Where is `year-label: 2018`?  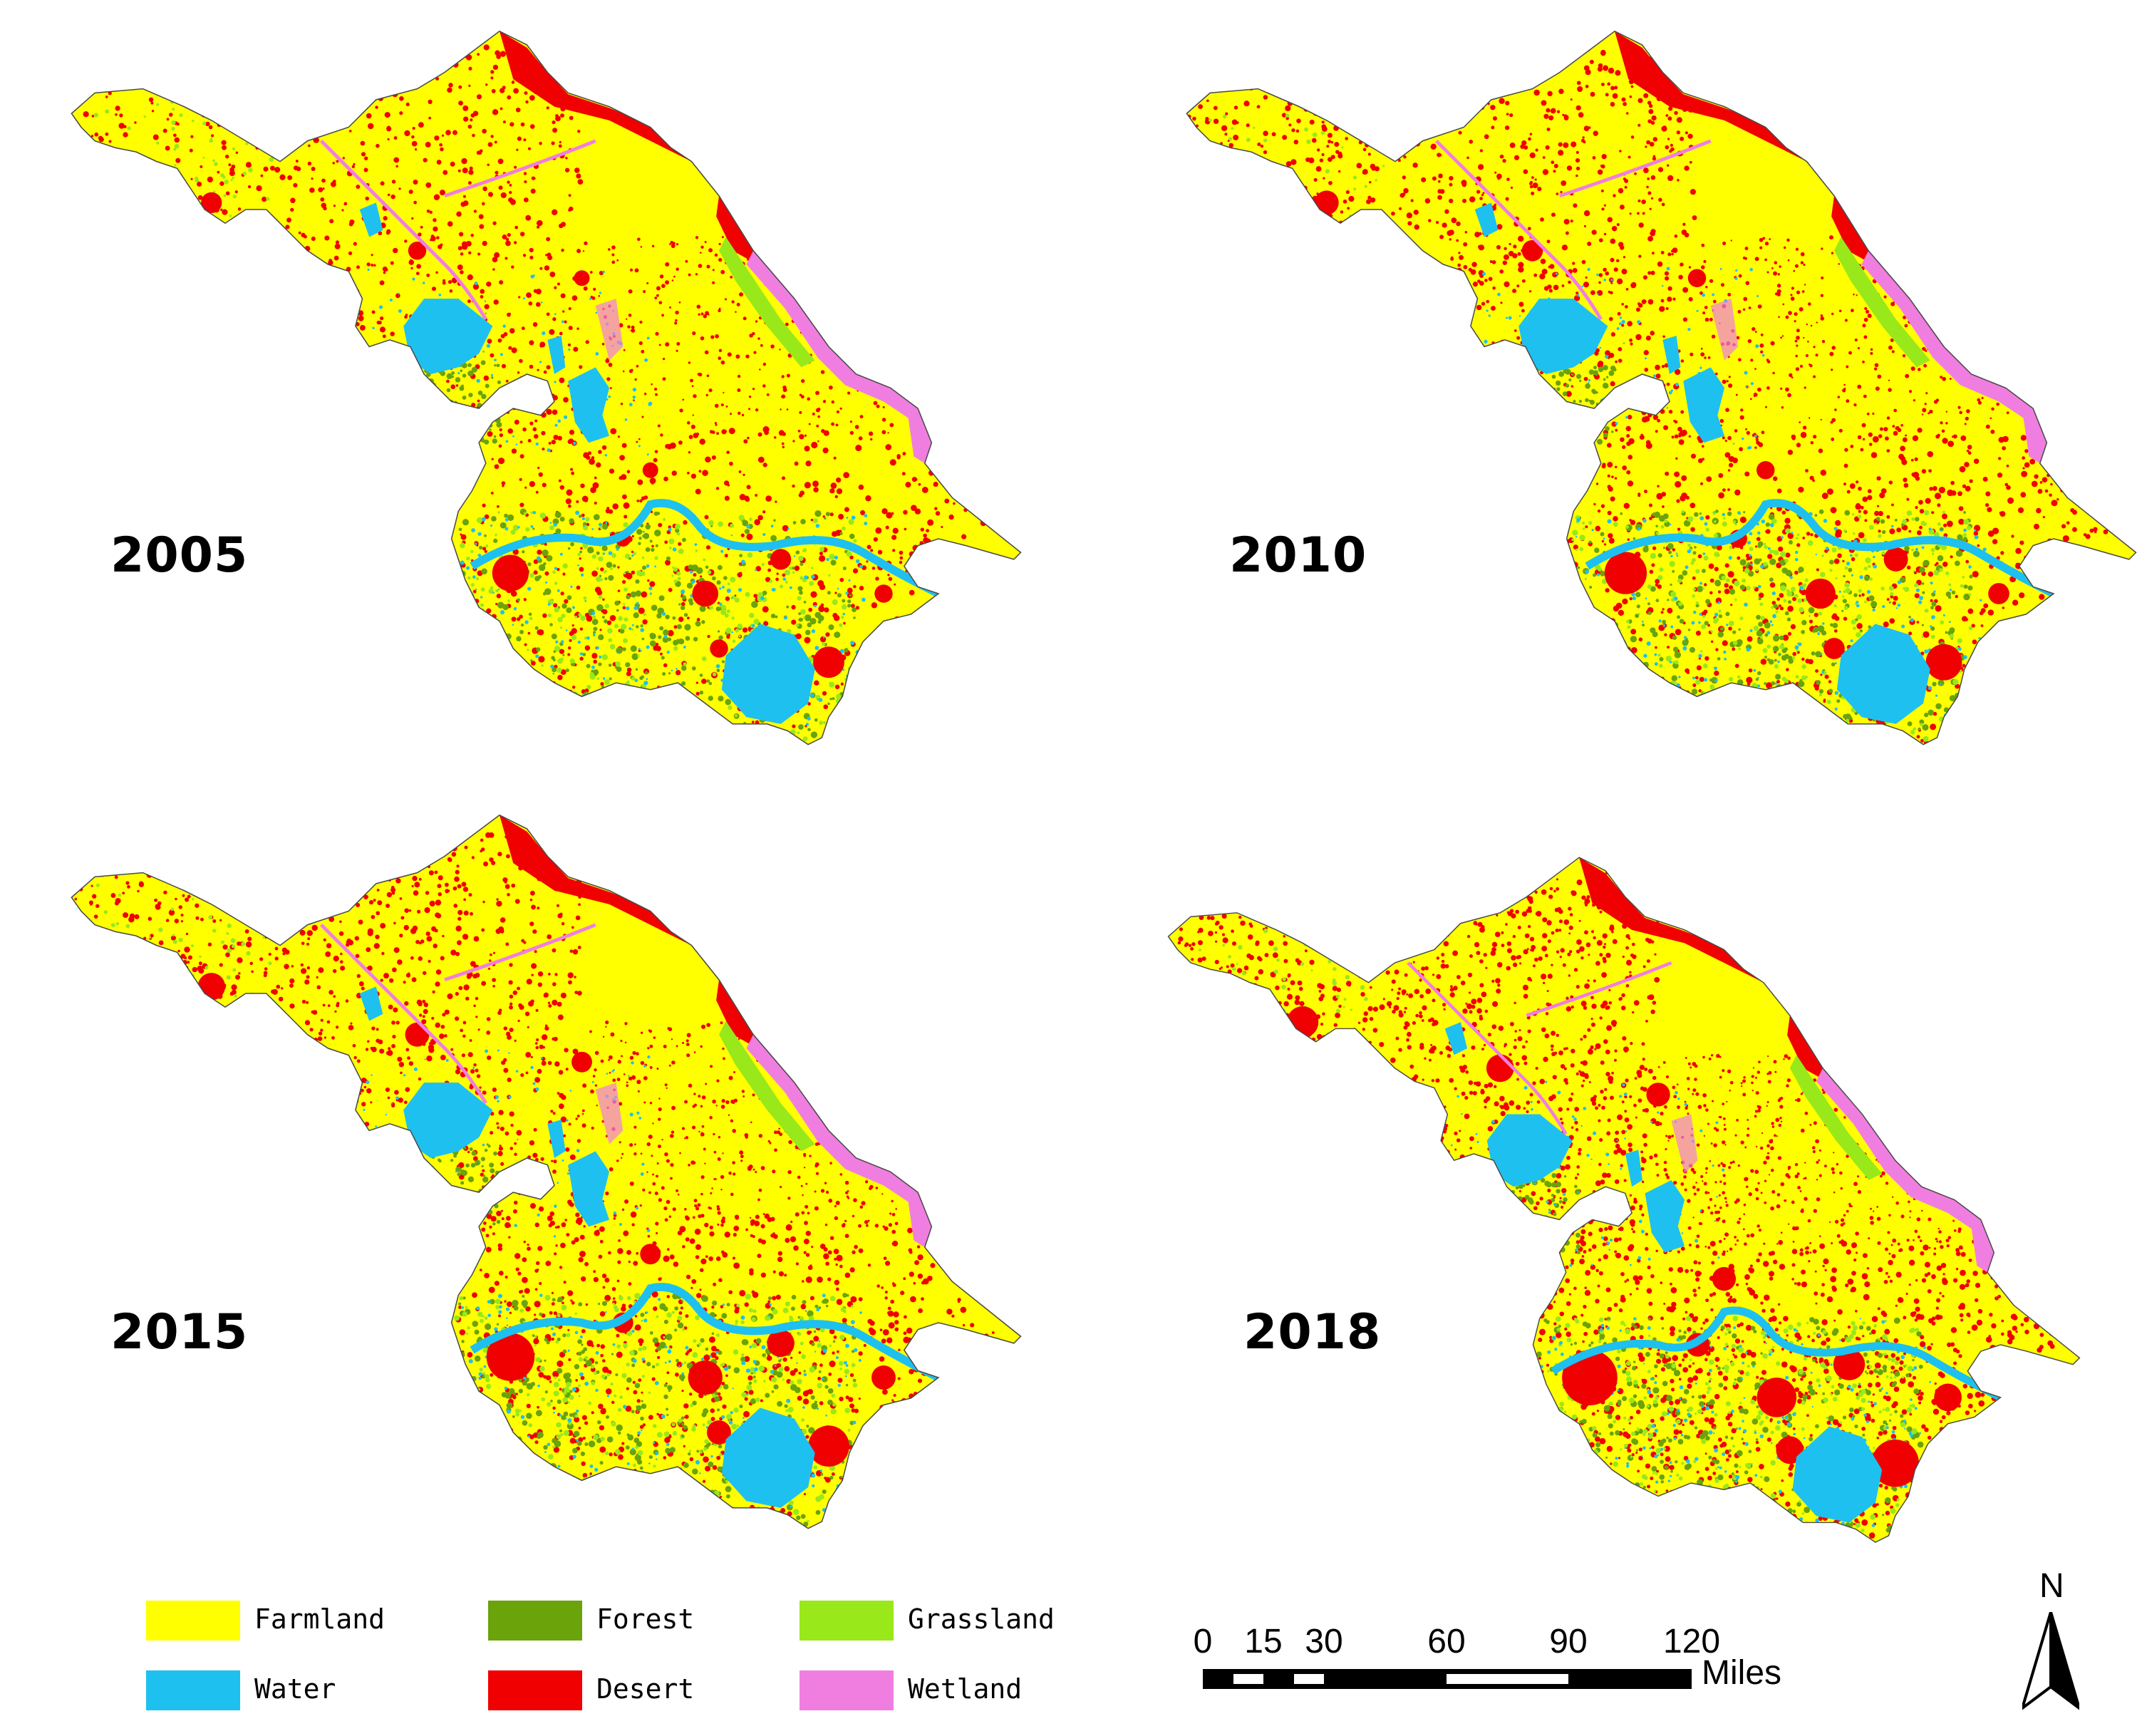
year-label: 2018 is located at coordinates (1312, 1332).